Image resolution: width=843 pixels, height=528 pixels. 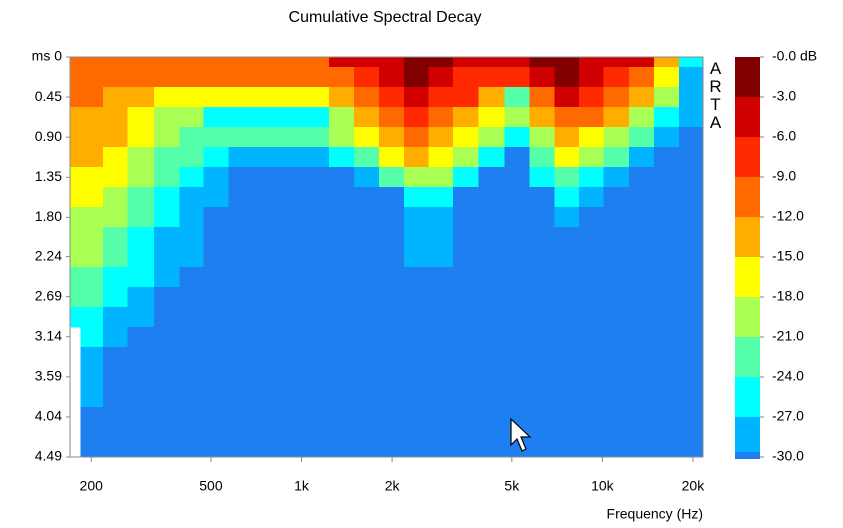 I want to click on colorbar-tick-label: -12.0, so click(x=788, y=216).